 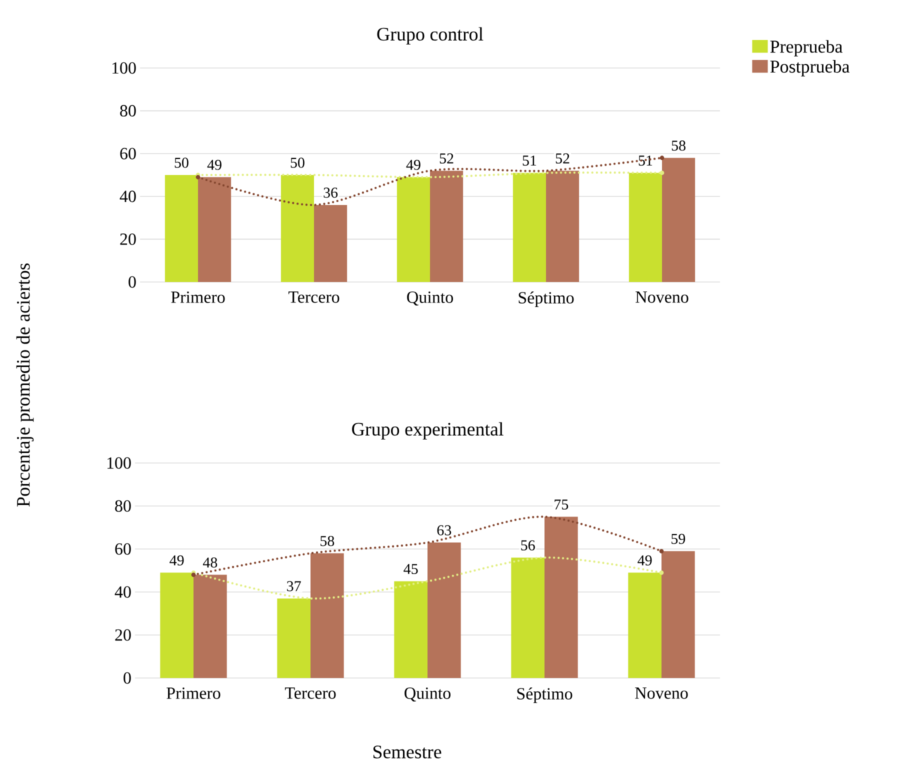 I want to click on chart-title: Grupo control, so click(x=430, y=35).